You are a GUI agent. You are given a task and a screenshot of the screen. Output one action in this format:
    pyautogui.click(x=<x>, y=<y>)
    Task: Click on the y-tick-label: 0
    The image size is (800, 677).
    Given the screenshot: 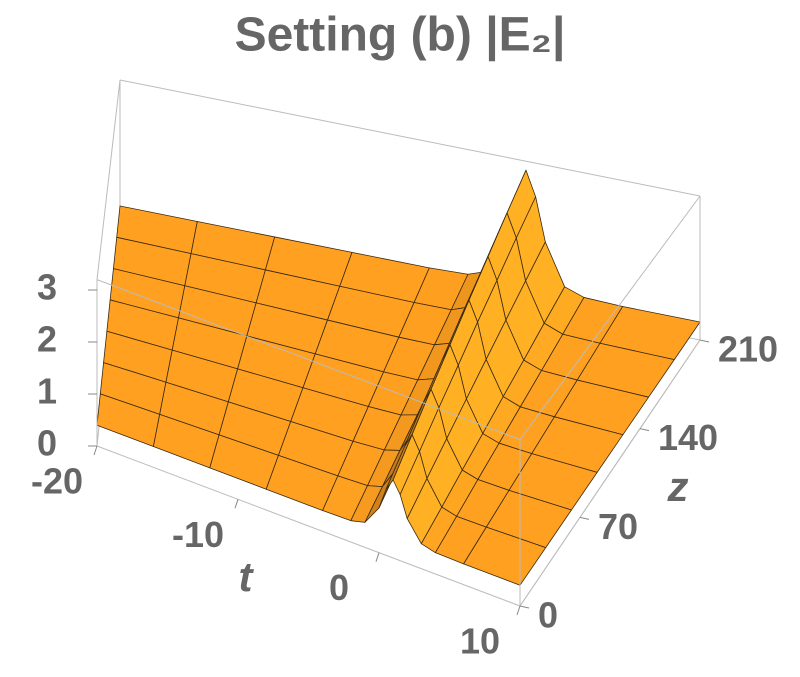 What is the action you would take?
    pyautogui.click(x=548, y=615)
    